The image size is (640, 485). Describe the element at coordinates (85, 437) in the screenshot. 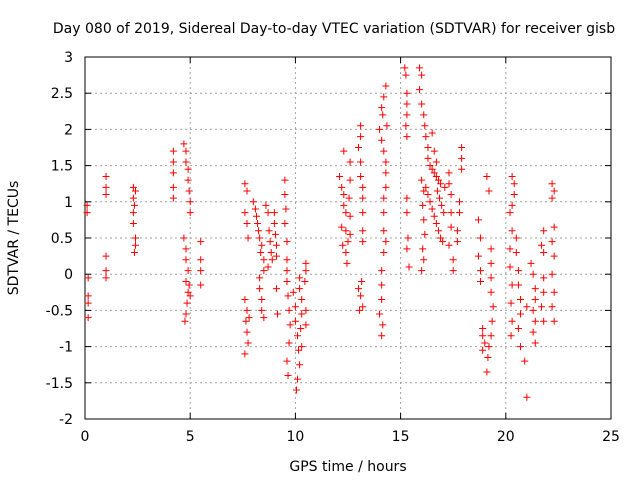

I see `x-tick-label: 0` at that location.